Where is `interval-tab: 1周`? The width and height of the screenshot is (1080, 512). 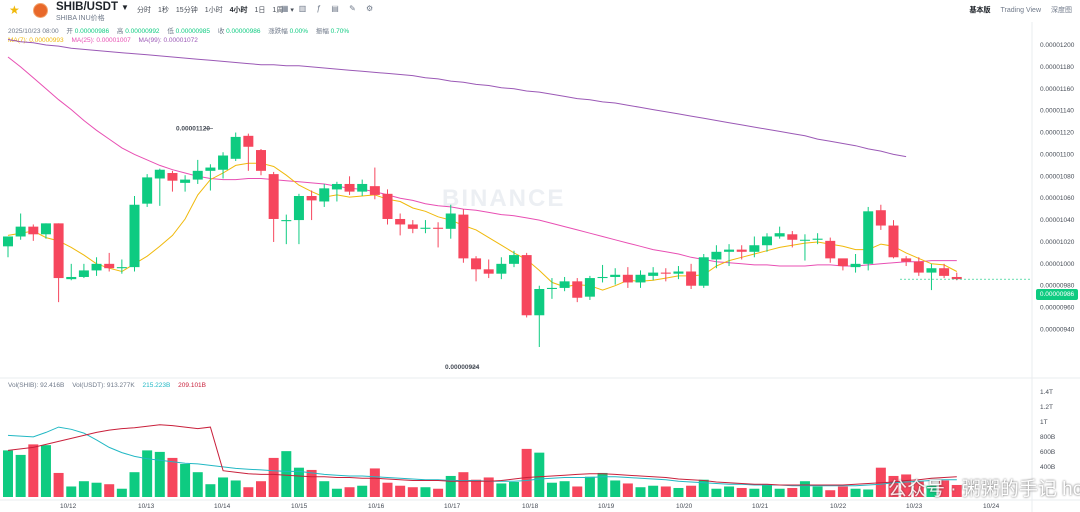 interval-tab: 1周 is located at coordinates (278, 10).